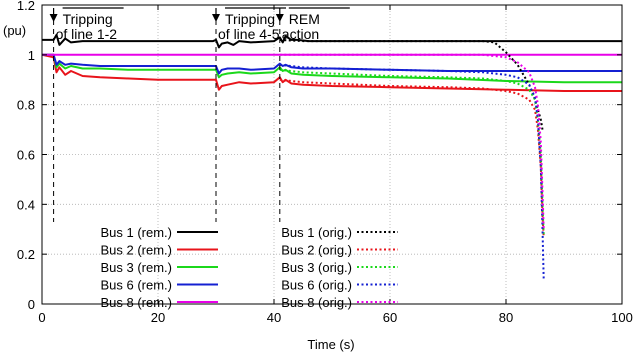 This screenshot has width=636, height=356. Describe the element at coordinates (332, 41) in the screenshot. I see `series-line-bus-1-rem` at that location.